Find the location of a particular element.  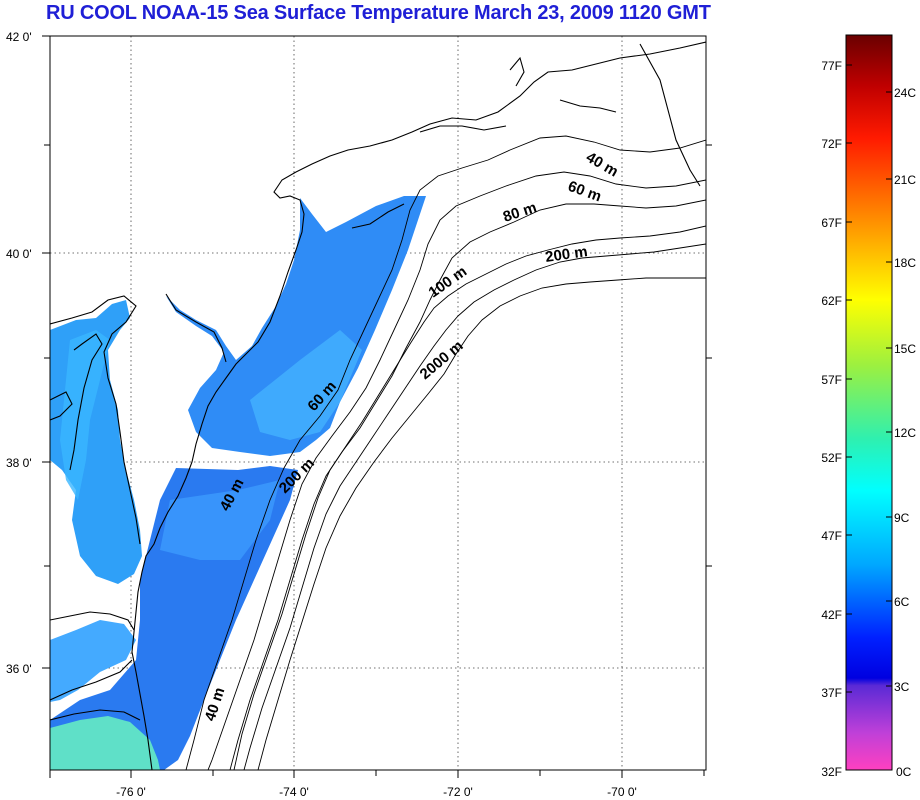

colorbar-c-label: 12C is located at coordinates (905, 433).